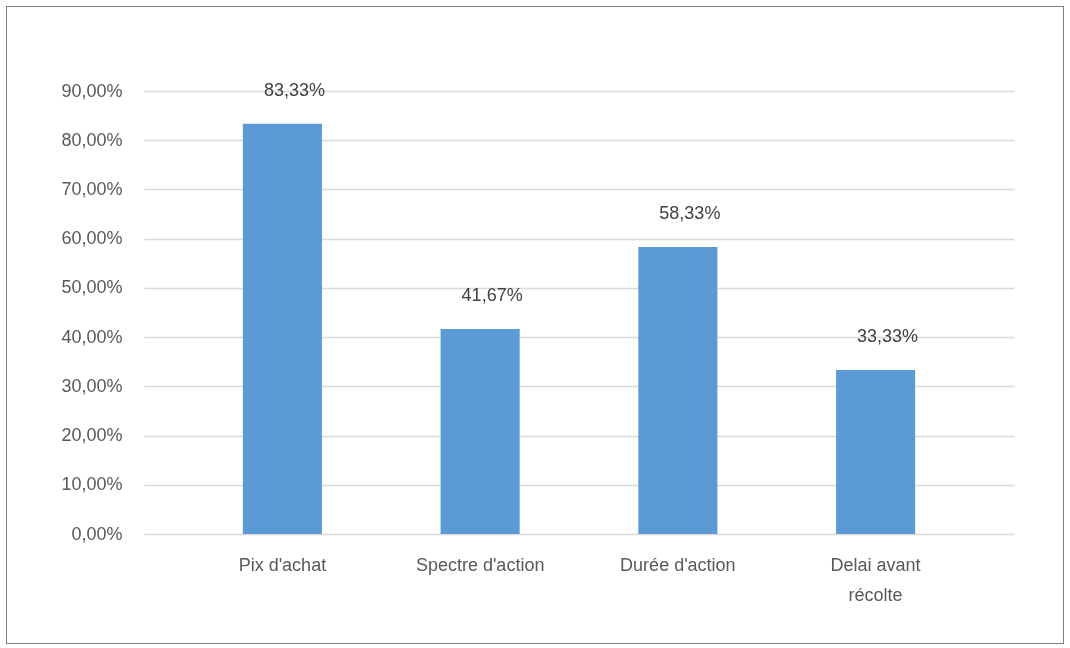  Describe the element at coordinates (492, 294) in the screenshot. I see `data-label: 41,67%` at that location.